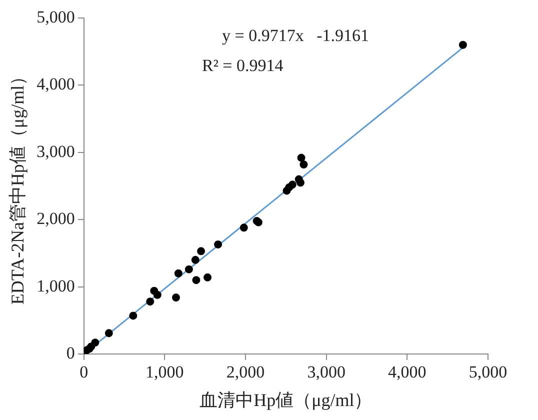  Describe the element at coordinates (55, 151) in the screenshot. I see `y-tick-label: 3,000` at that location.